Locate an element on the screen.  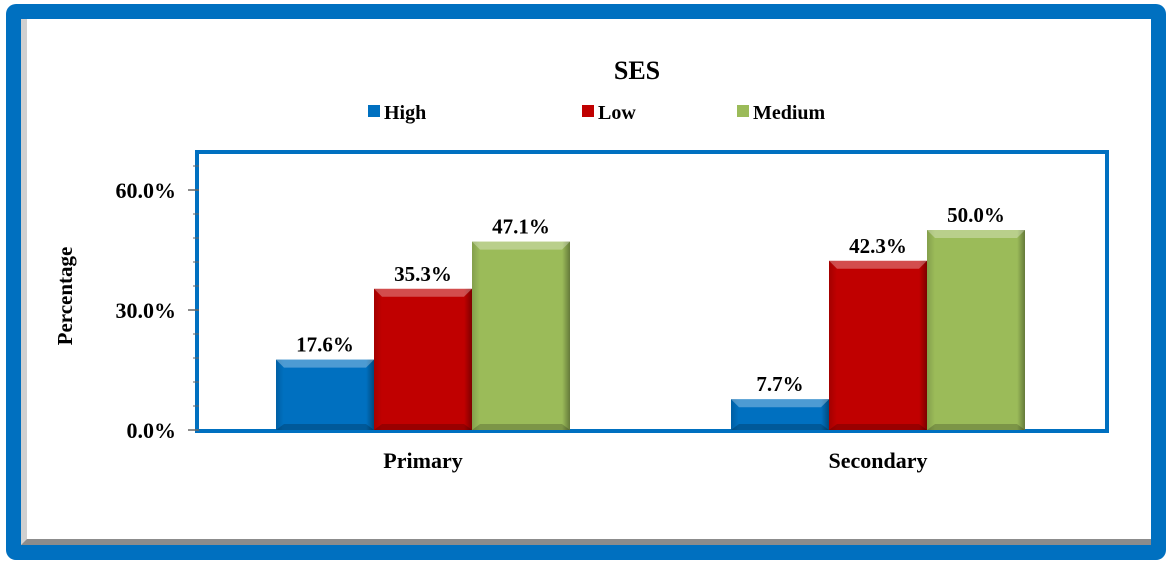
bar-secondary-medium is located at coordinates (976, 330).